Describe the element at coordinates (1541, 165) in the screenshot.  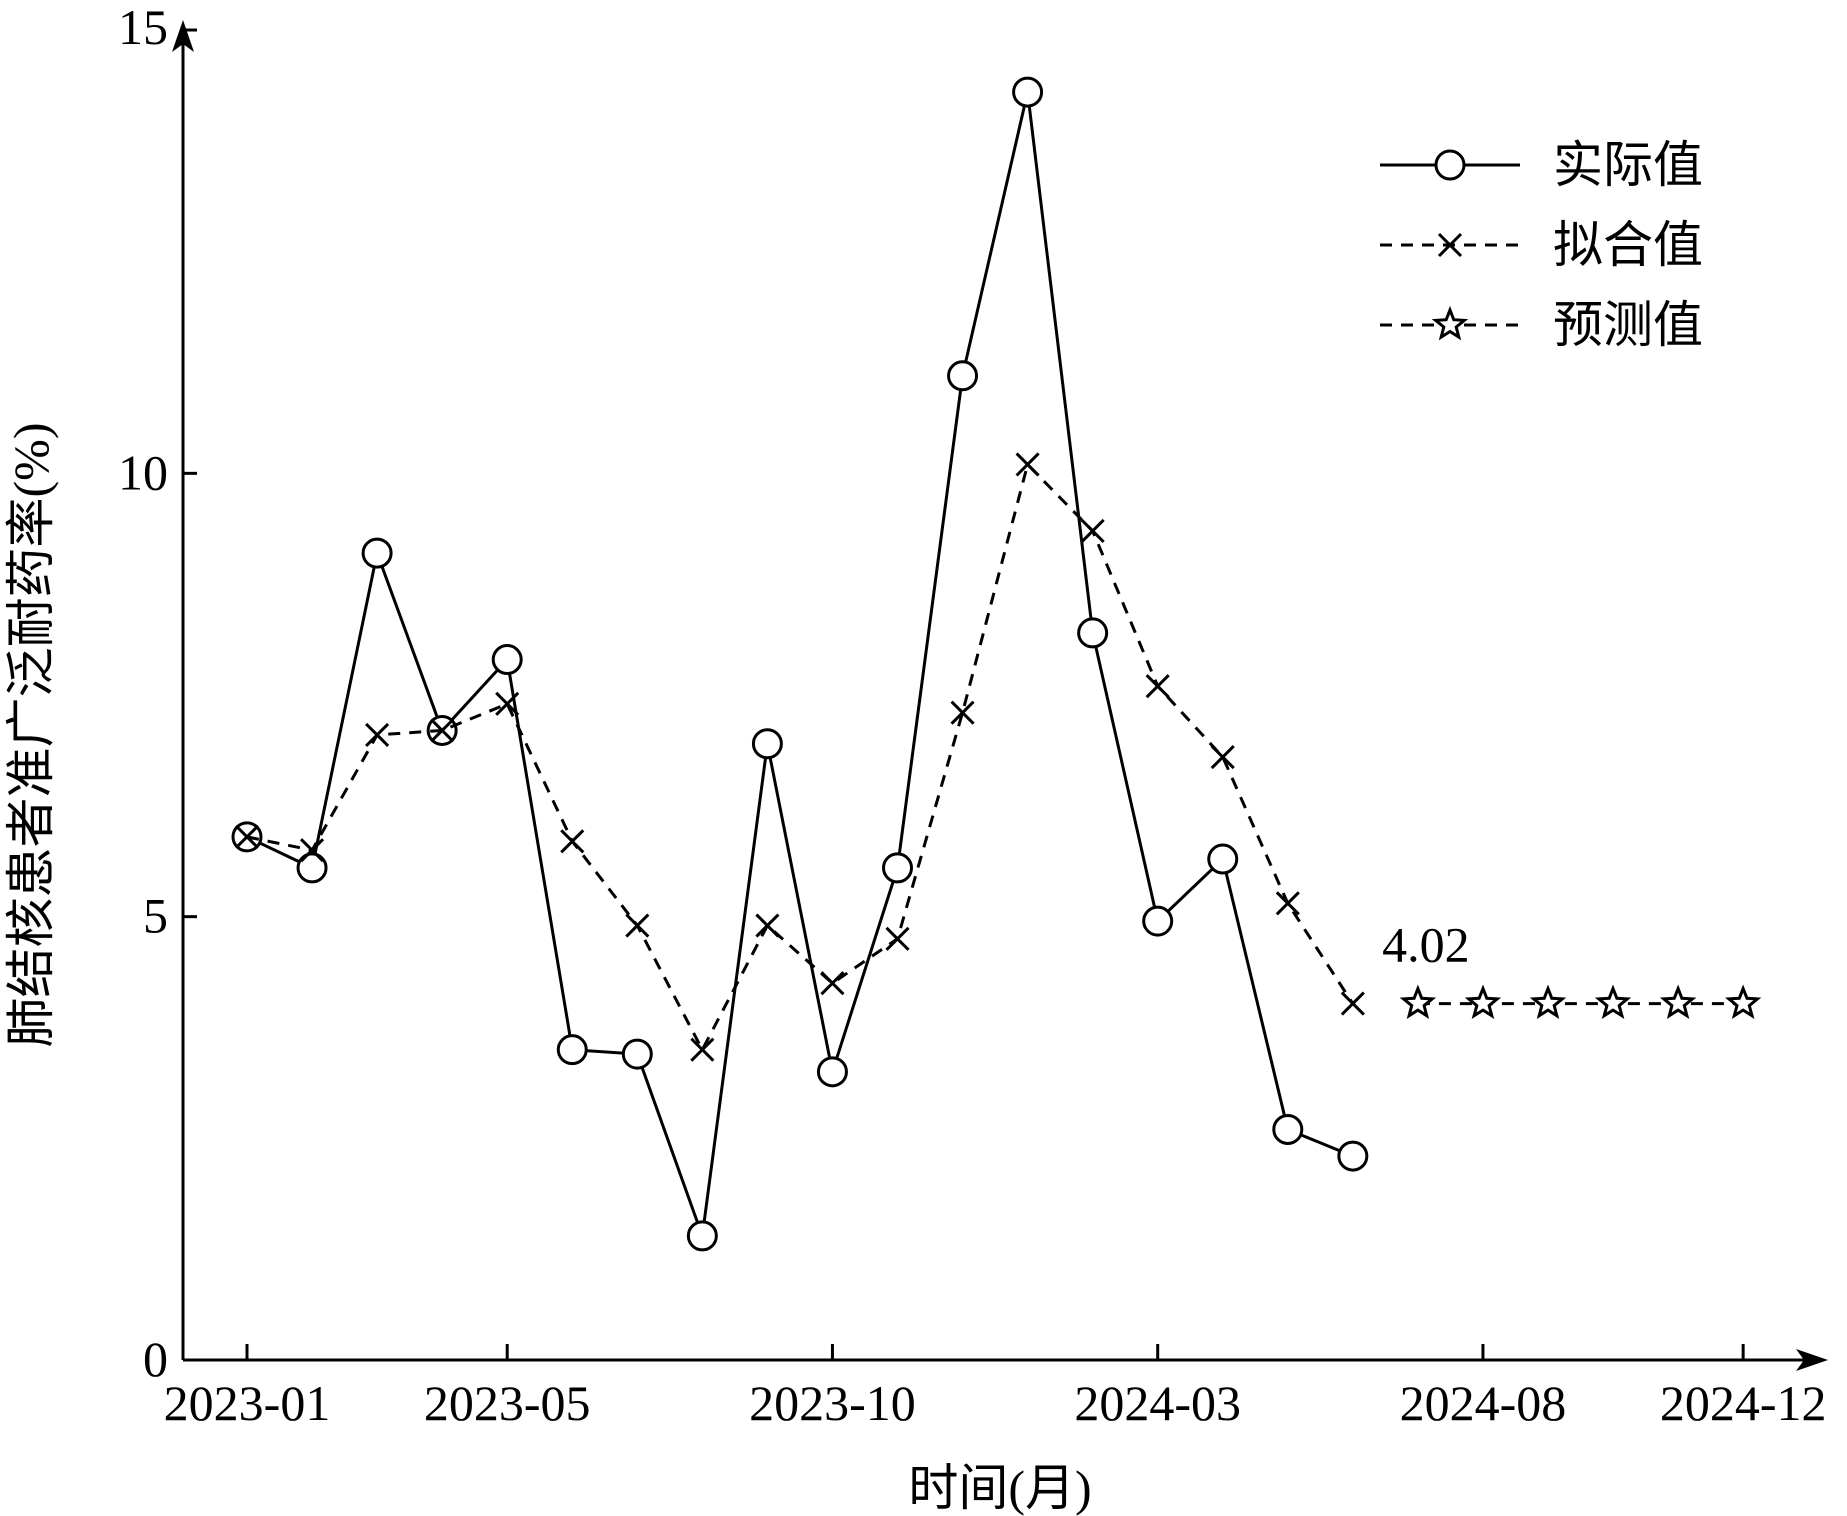
I see `legend-entry: 实际值` at that location.